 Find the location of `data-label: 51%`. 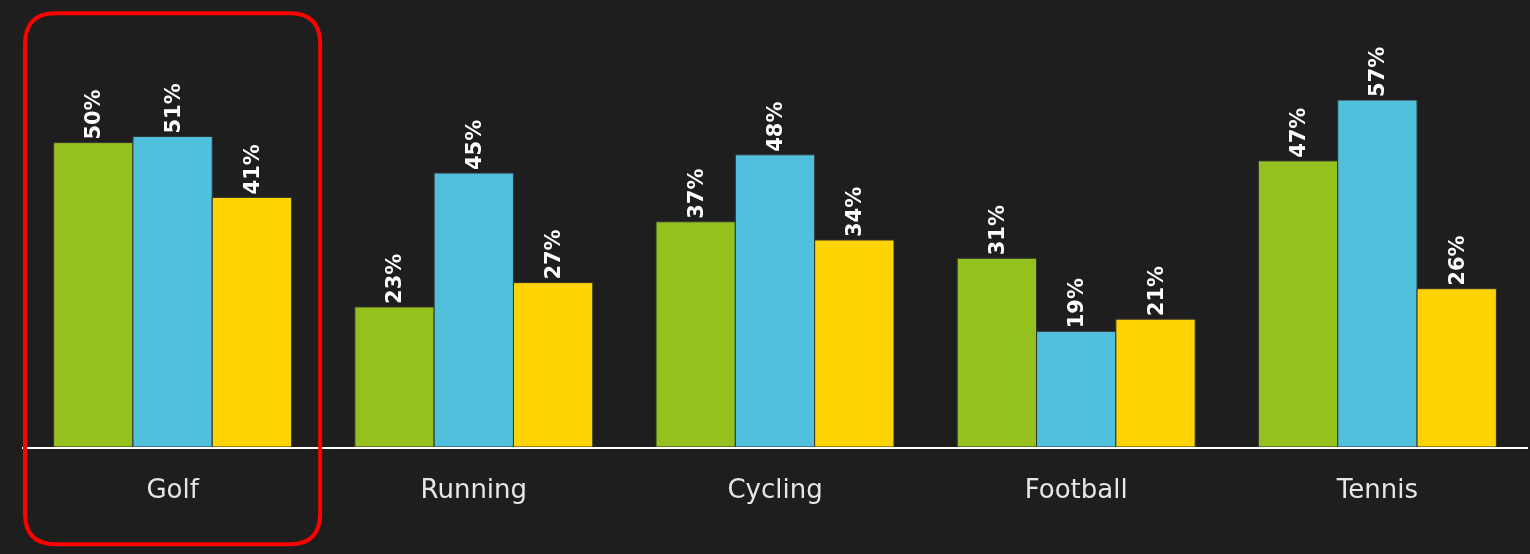

data-label: 51% is located at coordinates (172, 108).